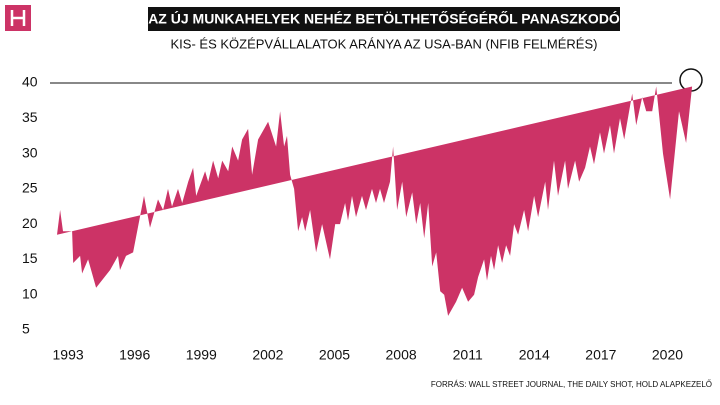 The width and height of the screenshot is (720, 405). I want to click on y-tick-label: 25, so click(30, 188).